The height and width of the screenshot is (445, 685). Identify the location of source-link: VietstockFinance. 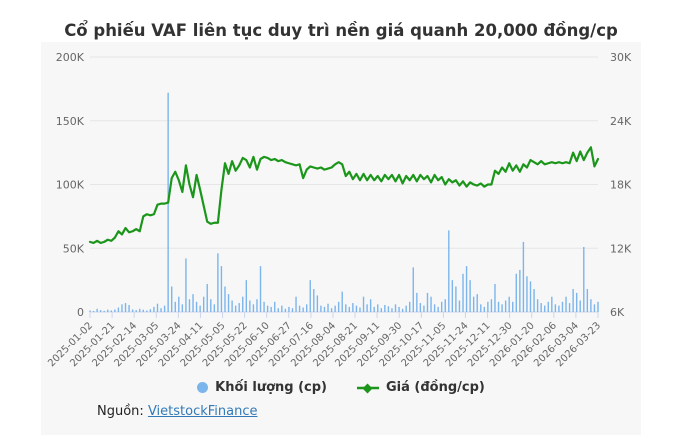
(202, 411).